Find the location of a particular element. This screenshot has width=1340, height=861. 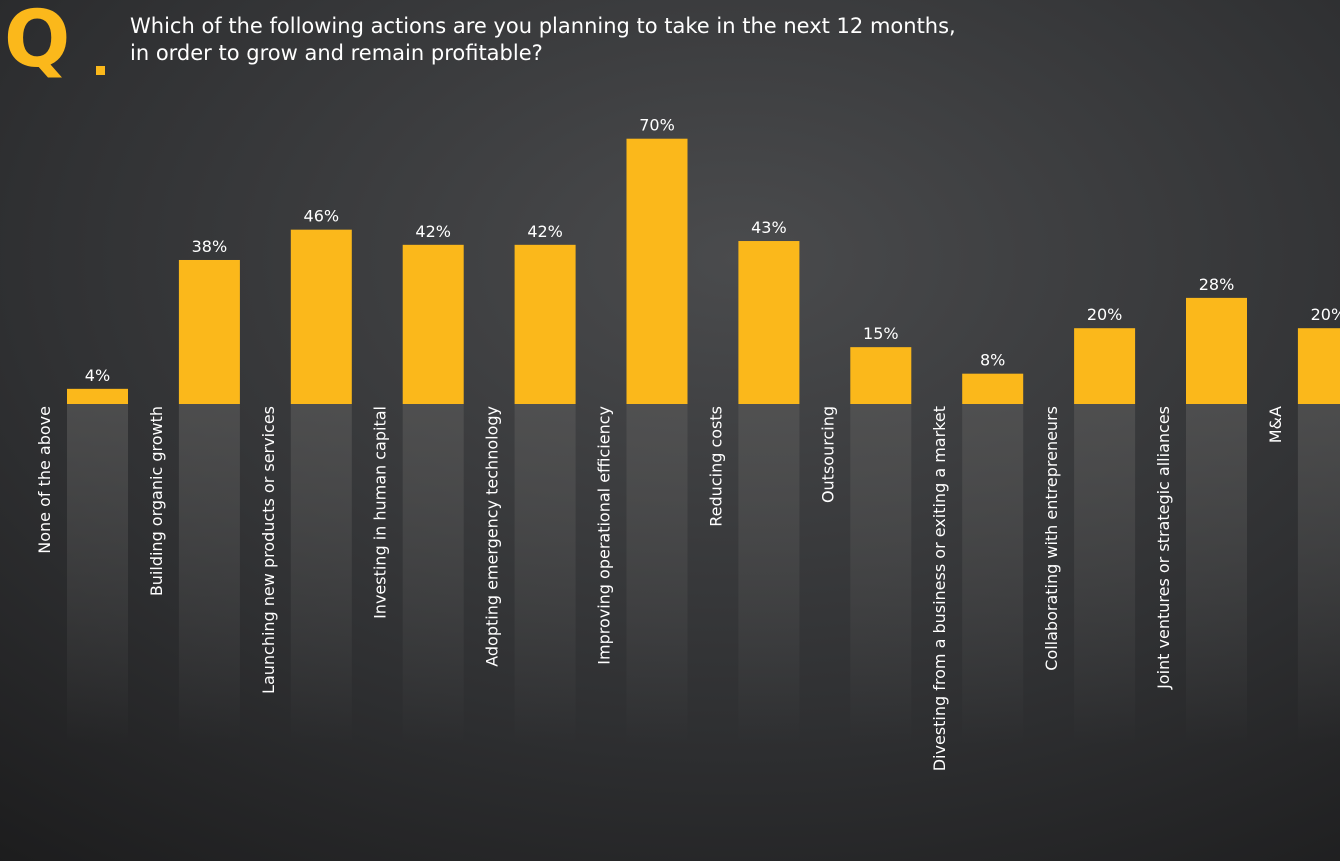

category-label: Building organic growth is located at coordinates (156, 501).